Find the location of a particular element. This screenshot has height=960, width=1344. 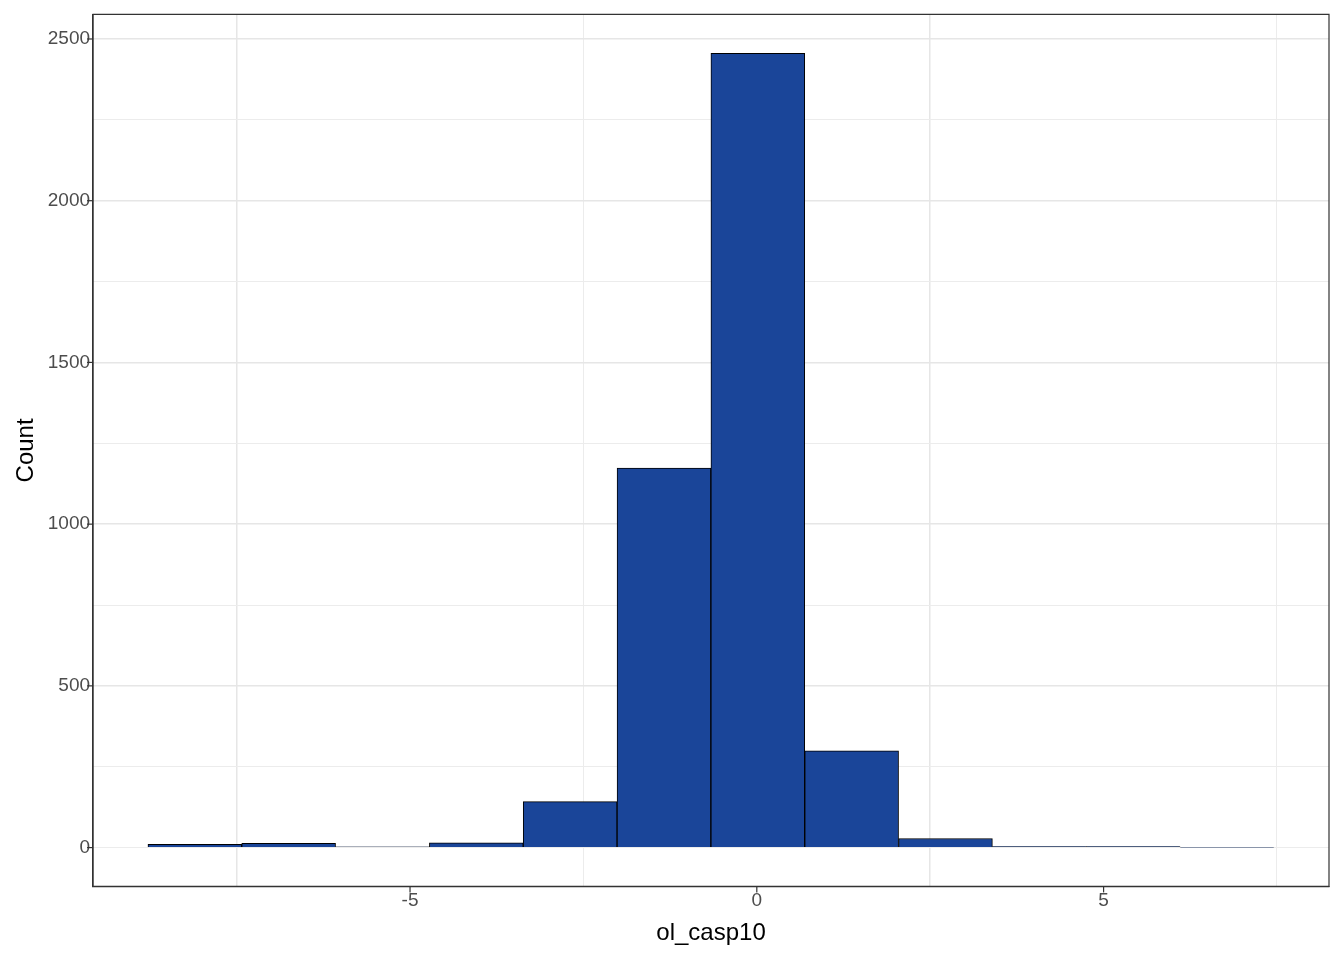

x-axis-title: ol_casp10 is located at coordinates (711, 932).